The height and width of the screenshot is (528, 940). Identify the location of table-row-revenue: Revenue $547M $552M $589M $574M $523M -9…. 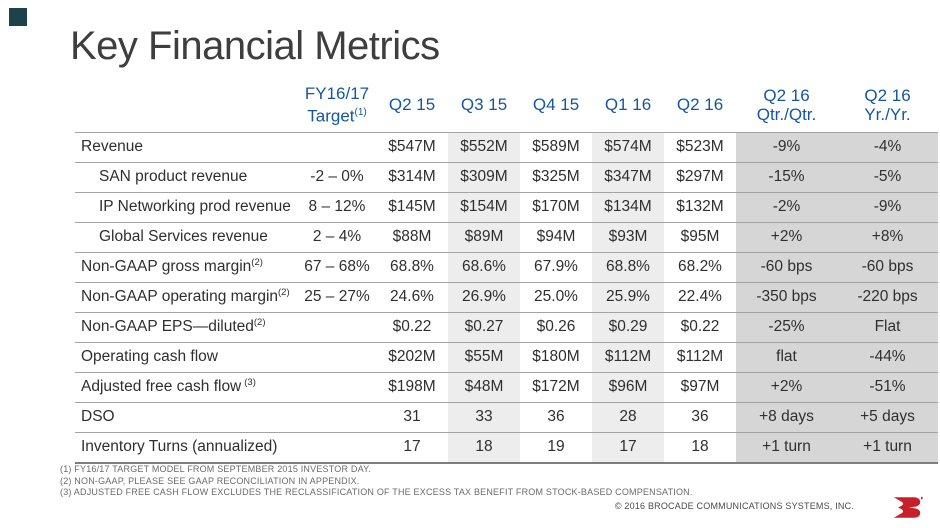
(506, 147).